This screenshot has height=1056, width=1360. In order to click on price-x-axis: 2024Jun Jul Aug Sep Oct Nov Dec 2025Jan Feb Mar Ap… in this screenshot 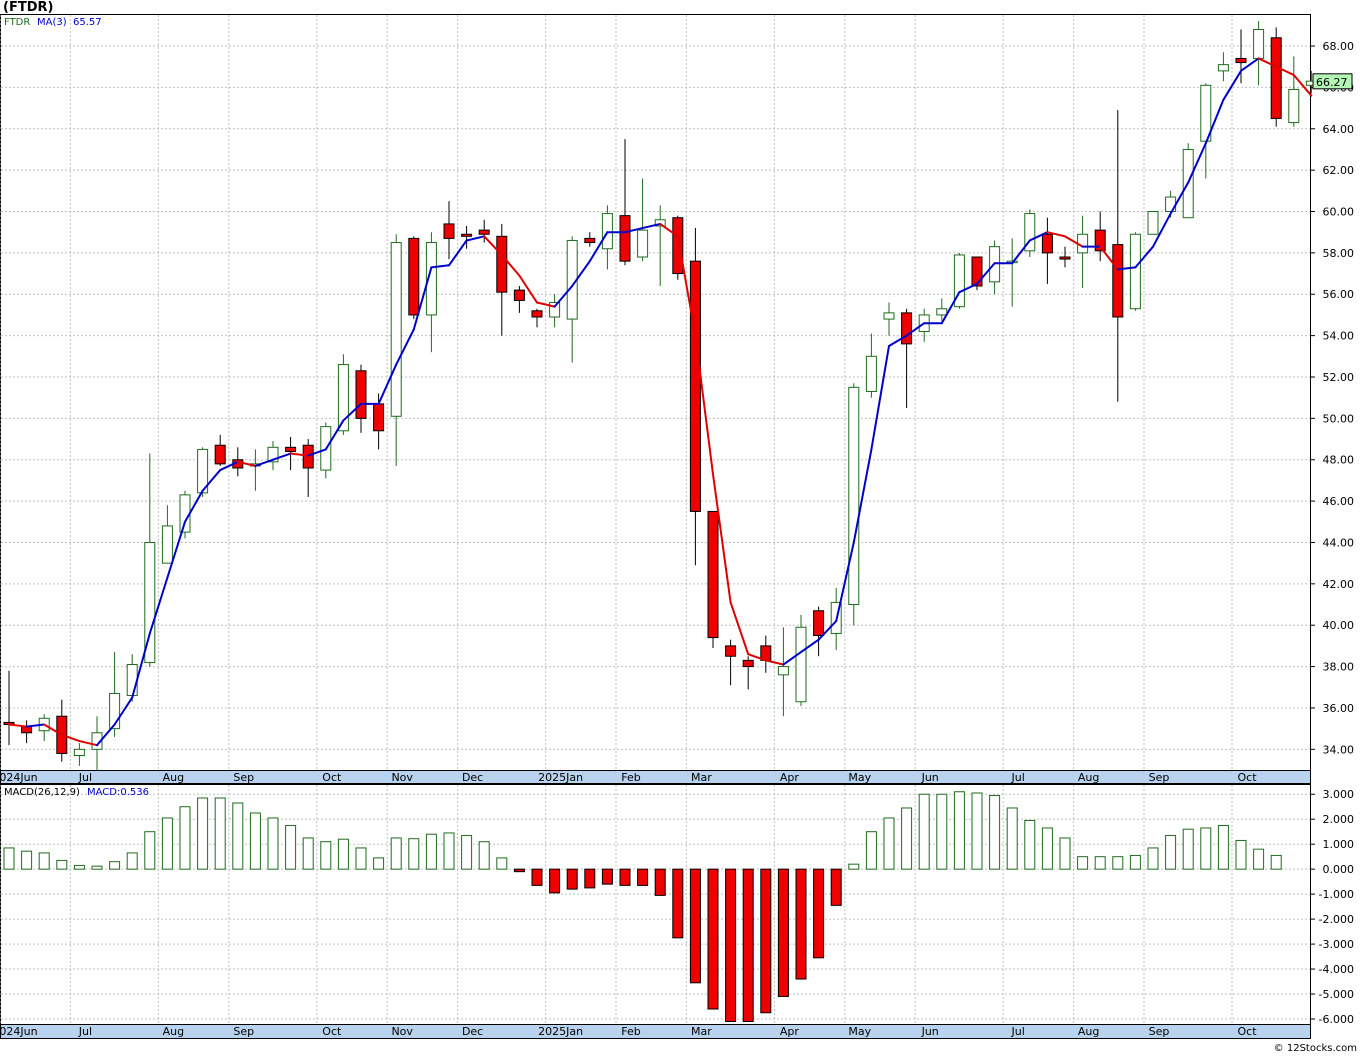, I will do `click(628, 777)`.